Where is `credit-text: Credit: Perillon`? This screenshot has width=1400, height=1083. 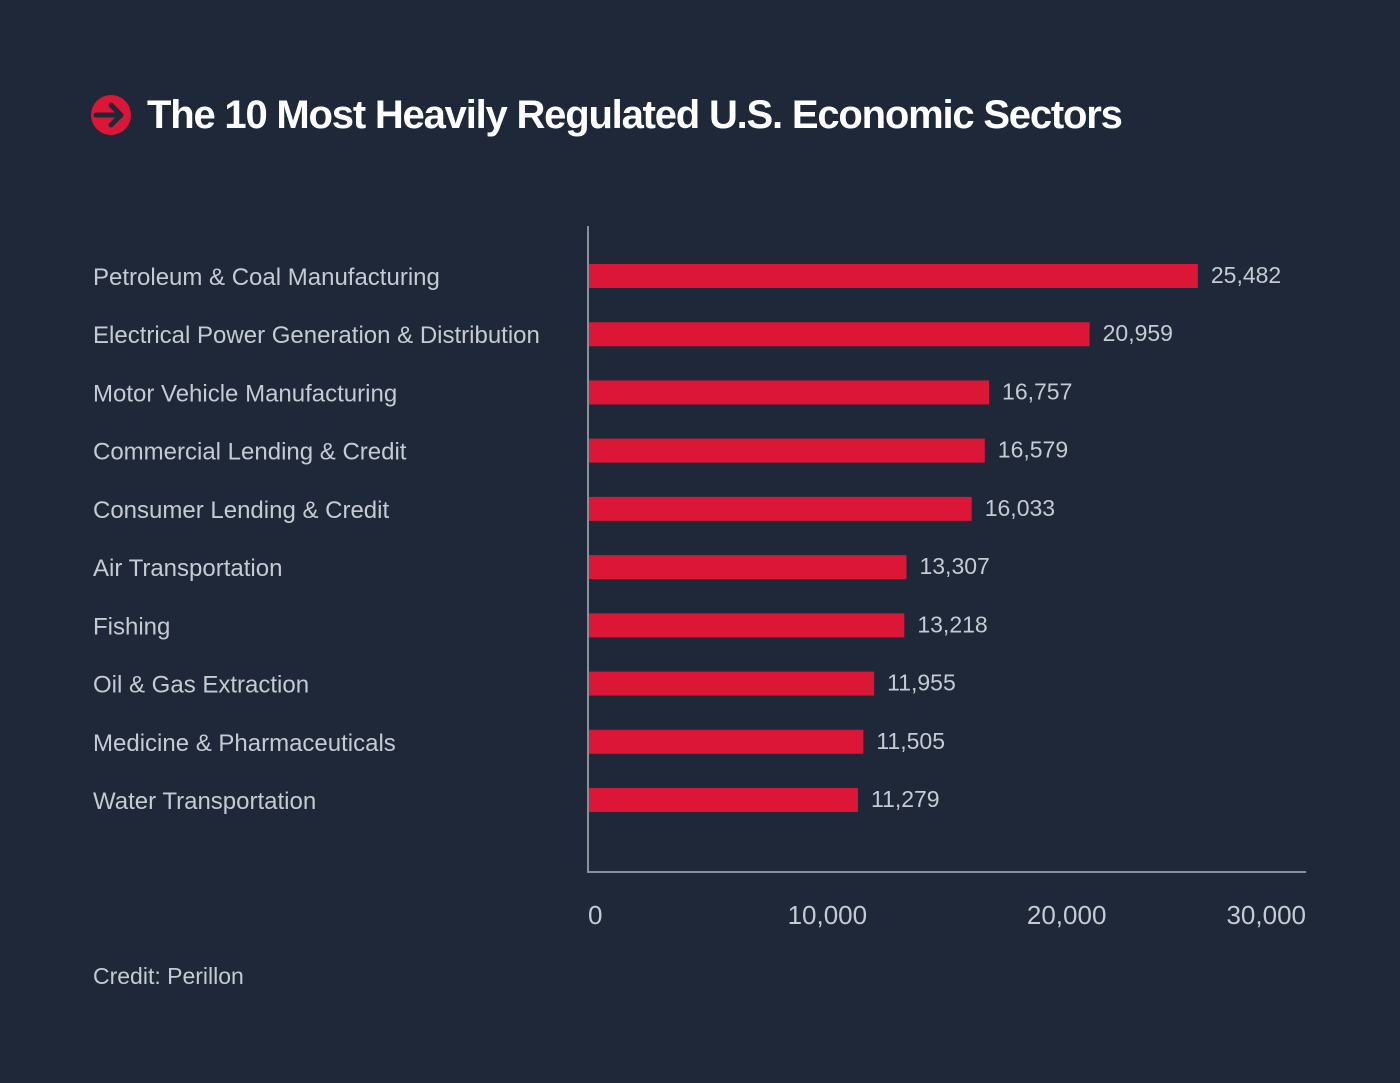
credit-text: Credit: Perillon is located at coordinates (168, 976).